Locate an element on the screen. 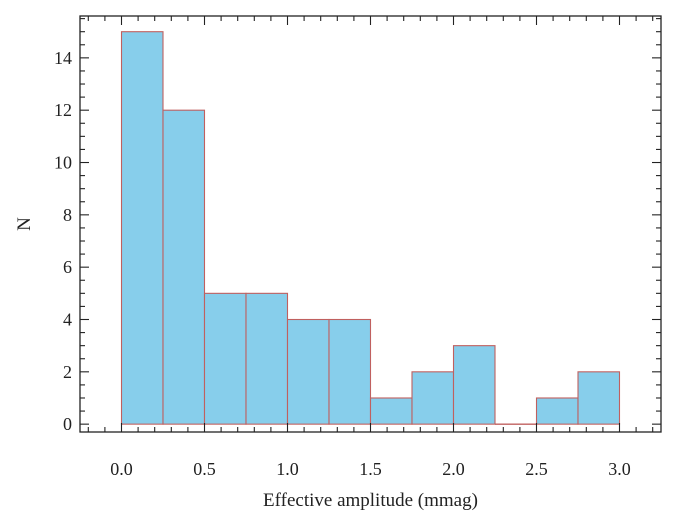 The image size is (676, 514). x-tick-label: 2.0 is located at coordinates (453, 469).